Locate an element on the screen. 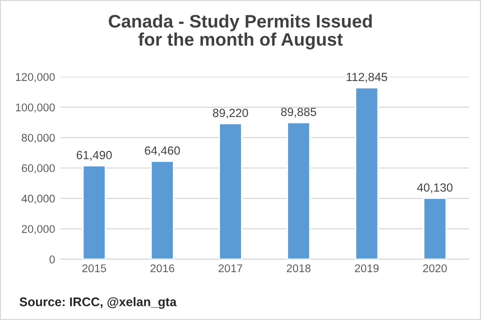 This screenshot has height=320, width=481. y-tick-label: 100,000 is located at coordinates (35, 108).